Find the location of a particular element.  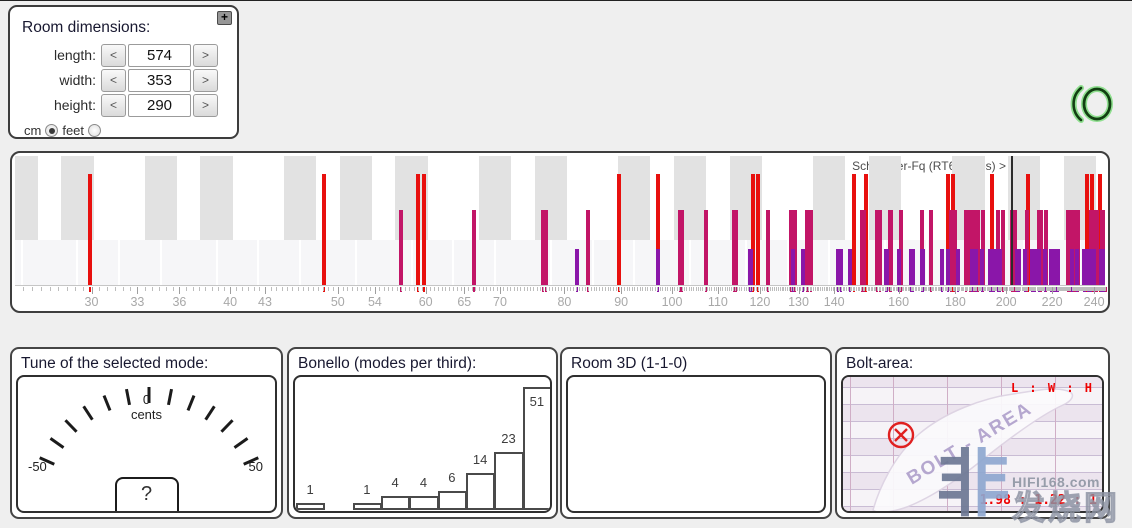

expand-panel-button: + is located at coordinates (224, 18).